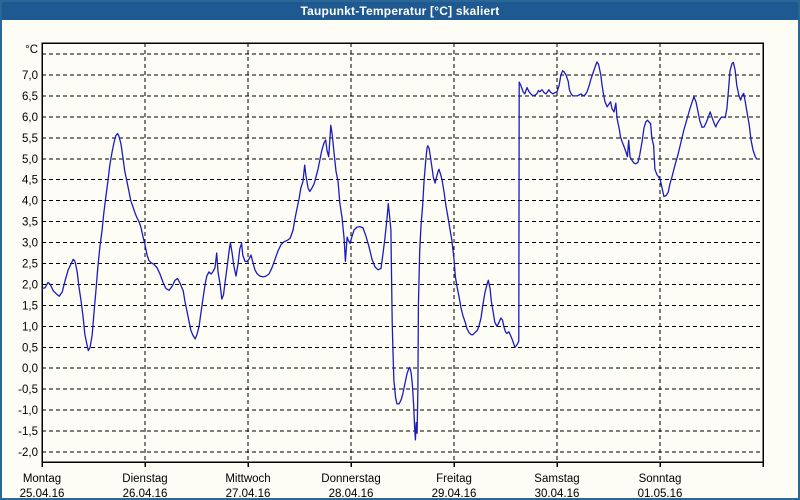 This screenshot has height=500, width=800. I want to click on chart-title-bar: Taupunkt-Temperatur [°C] skaliert, so click(400, 11).